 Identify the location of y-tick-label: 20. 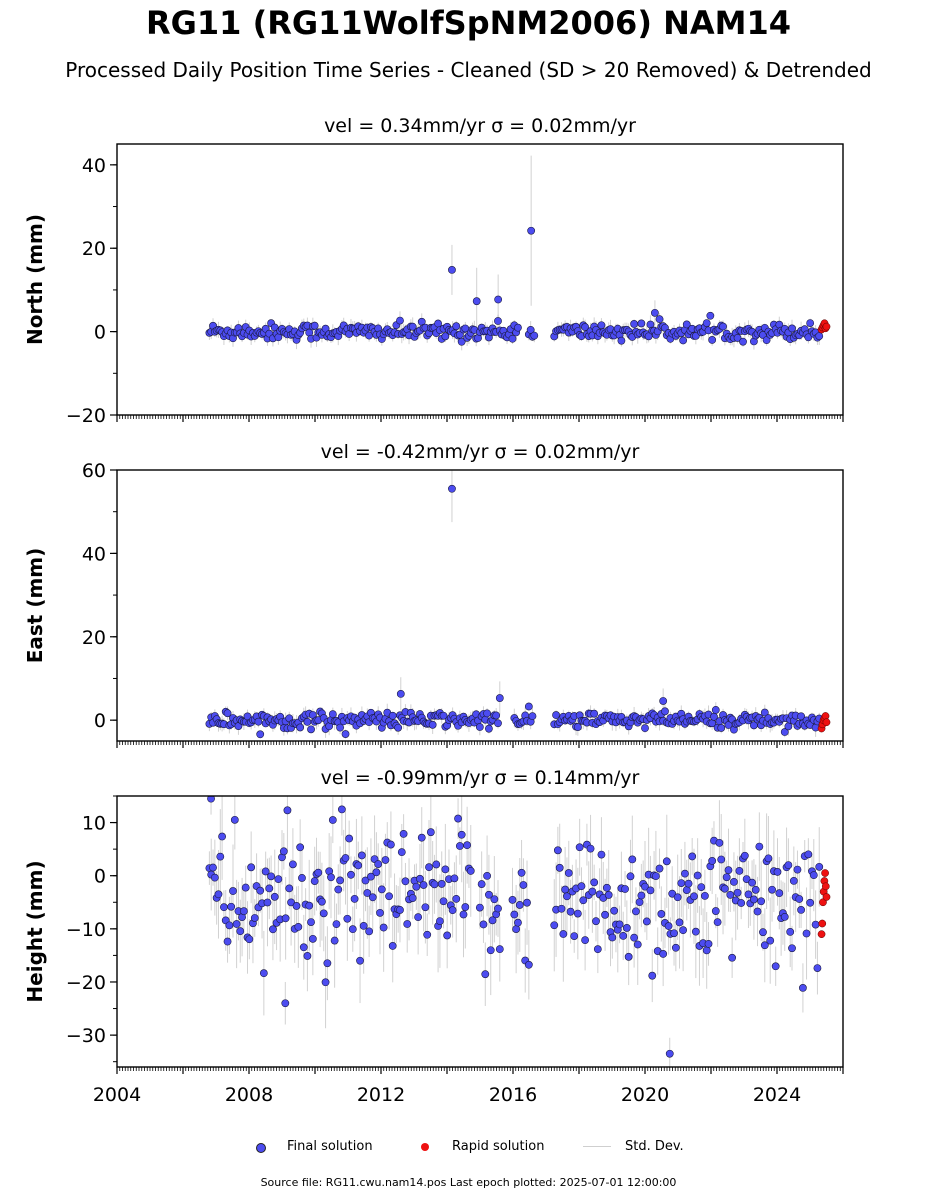
(94, 638).